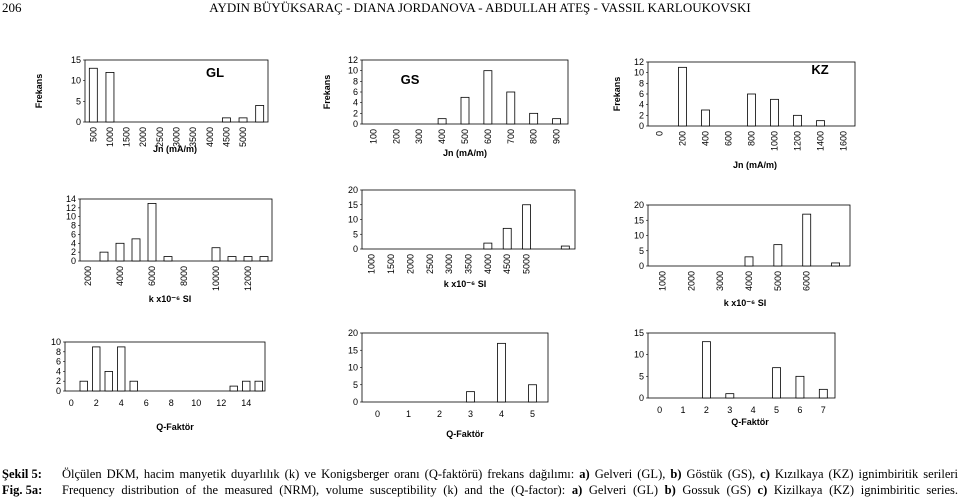  Describe the element at coordinates (823, 410) in the screenshot. I see `x-tick-label: 7` at that location.